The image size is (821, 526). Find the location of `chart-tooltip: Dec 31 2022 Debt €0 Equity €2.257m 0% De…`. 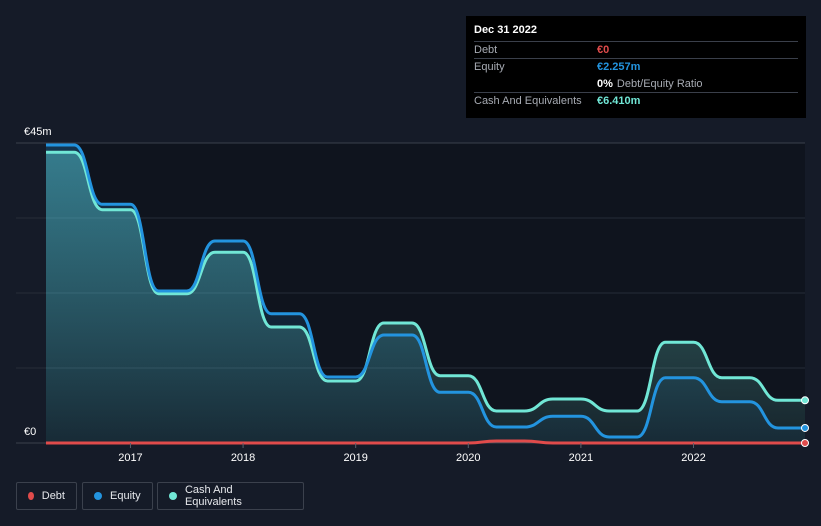

chart-tooltip: Dec 31 2022 Debt €0 Equity €2.257m 0% De… is located at coordinates (636, 67).